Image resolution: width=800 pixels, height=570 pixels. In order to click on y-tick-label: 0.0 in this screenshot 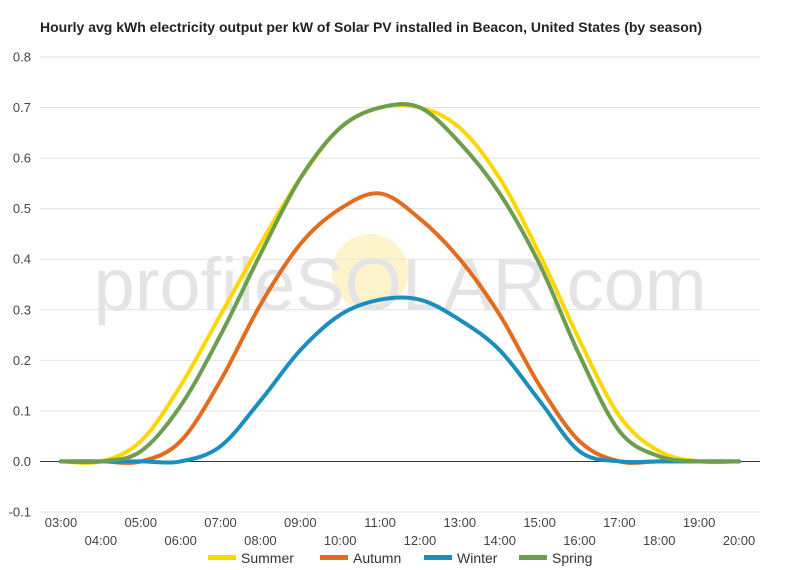, I will do `click(22, 461)`.